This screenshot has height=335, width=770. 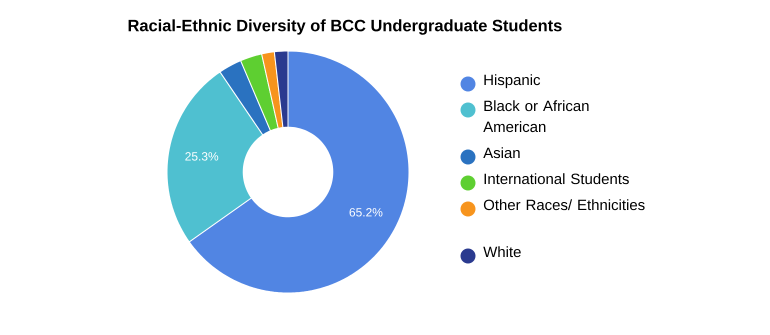 What do you see at coordinates (201, 156) in the screenshot?
I see `data-label: 25.3%` at bounding box center [201, 156].